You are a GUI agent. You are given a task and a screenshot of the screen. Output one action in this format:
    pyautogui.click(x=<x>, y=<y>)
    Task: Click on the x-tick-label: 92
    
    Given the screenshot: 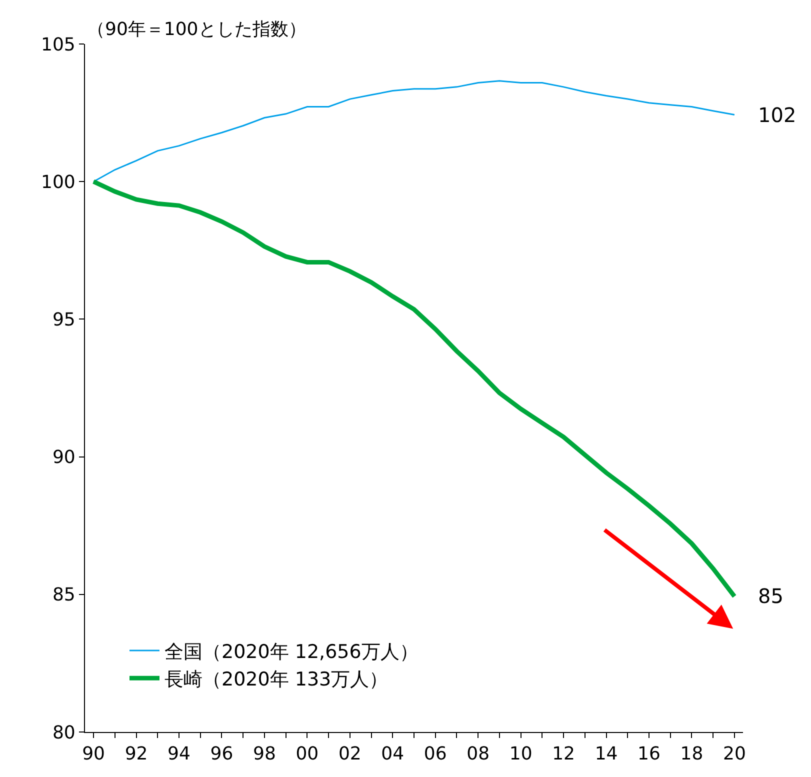 What is the action you would take?
    pyautogui.click(x=136, y=754)
    